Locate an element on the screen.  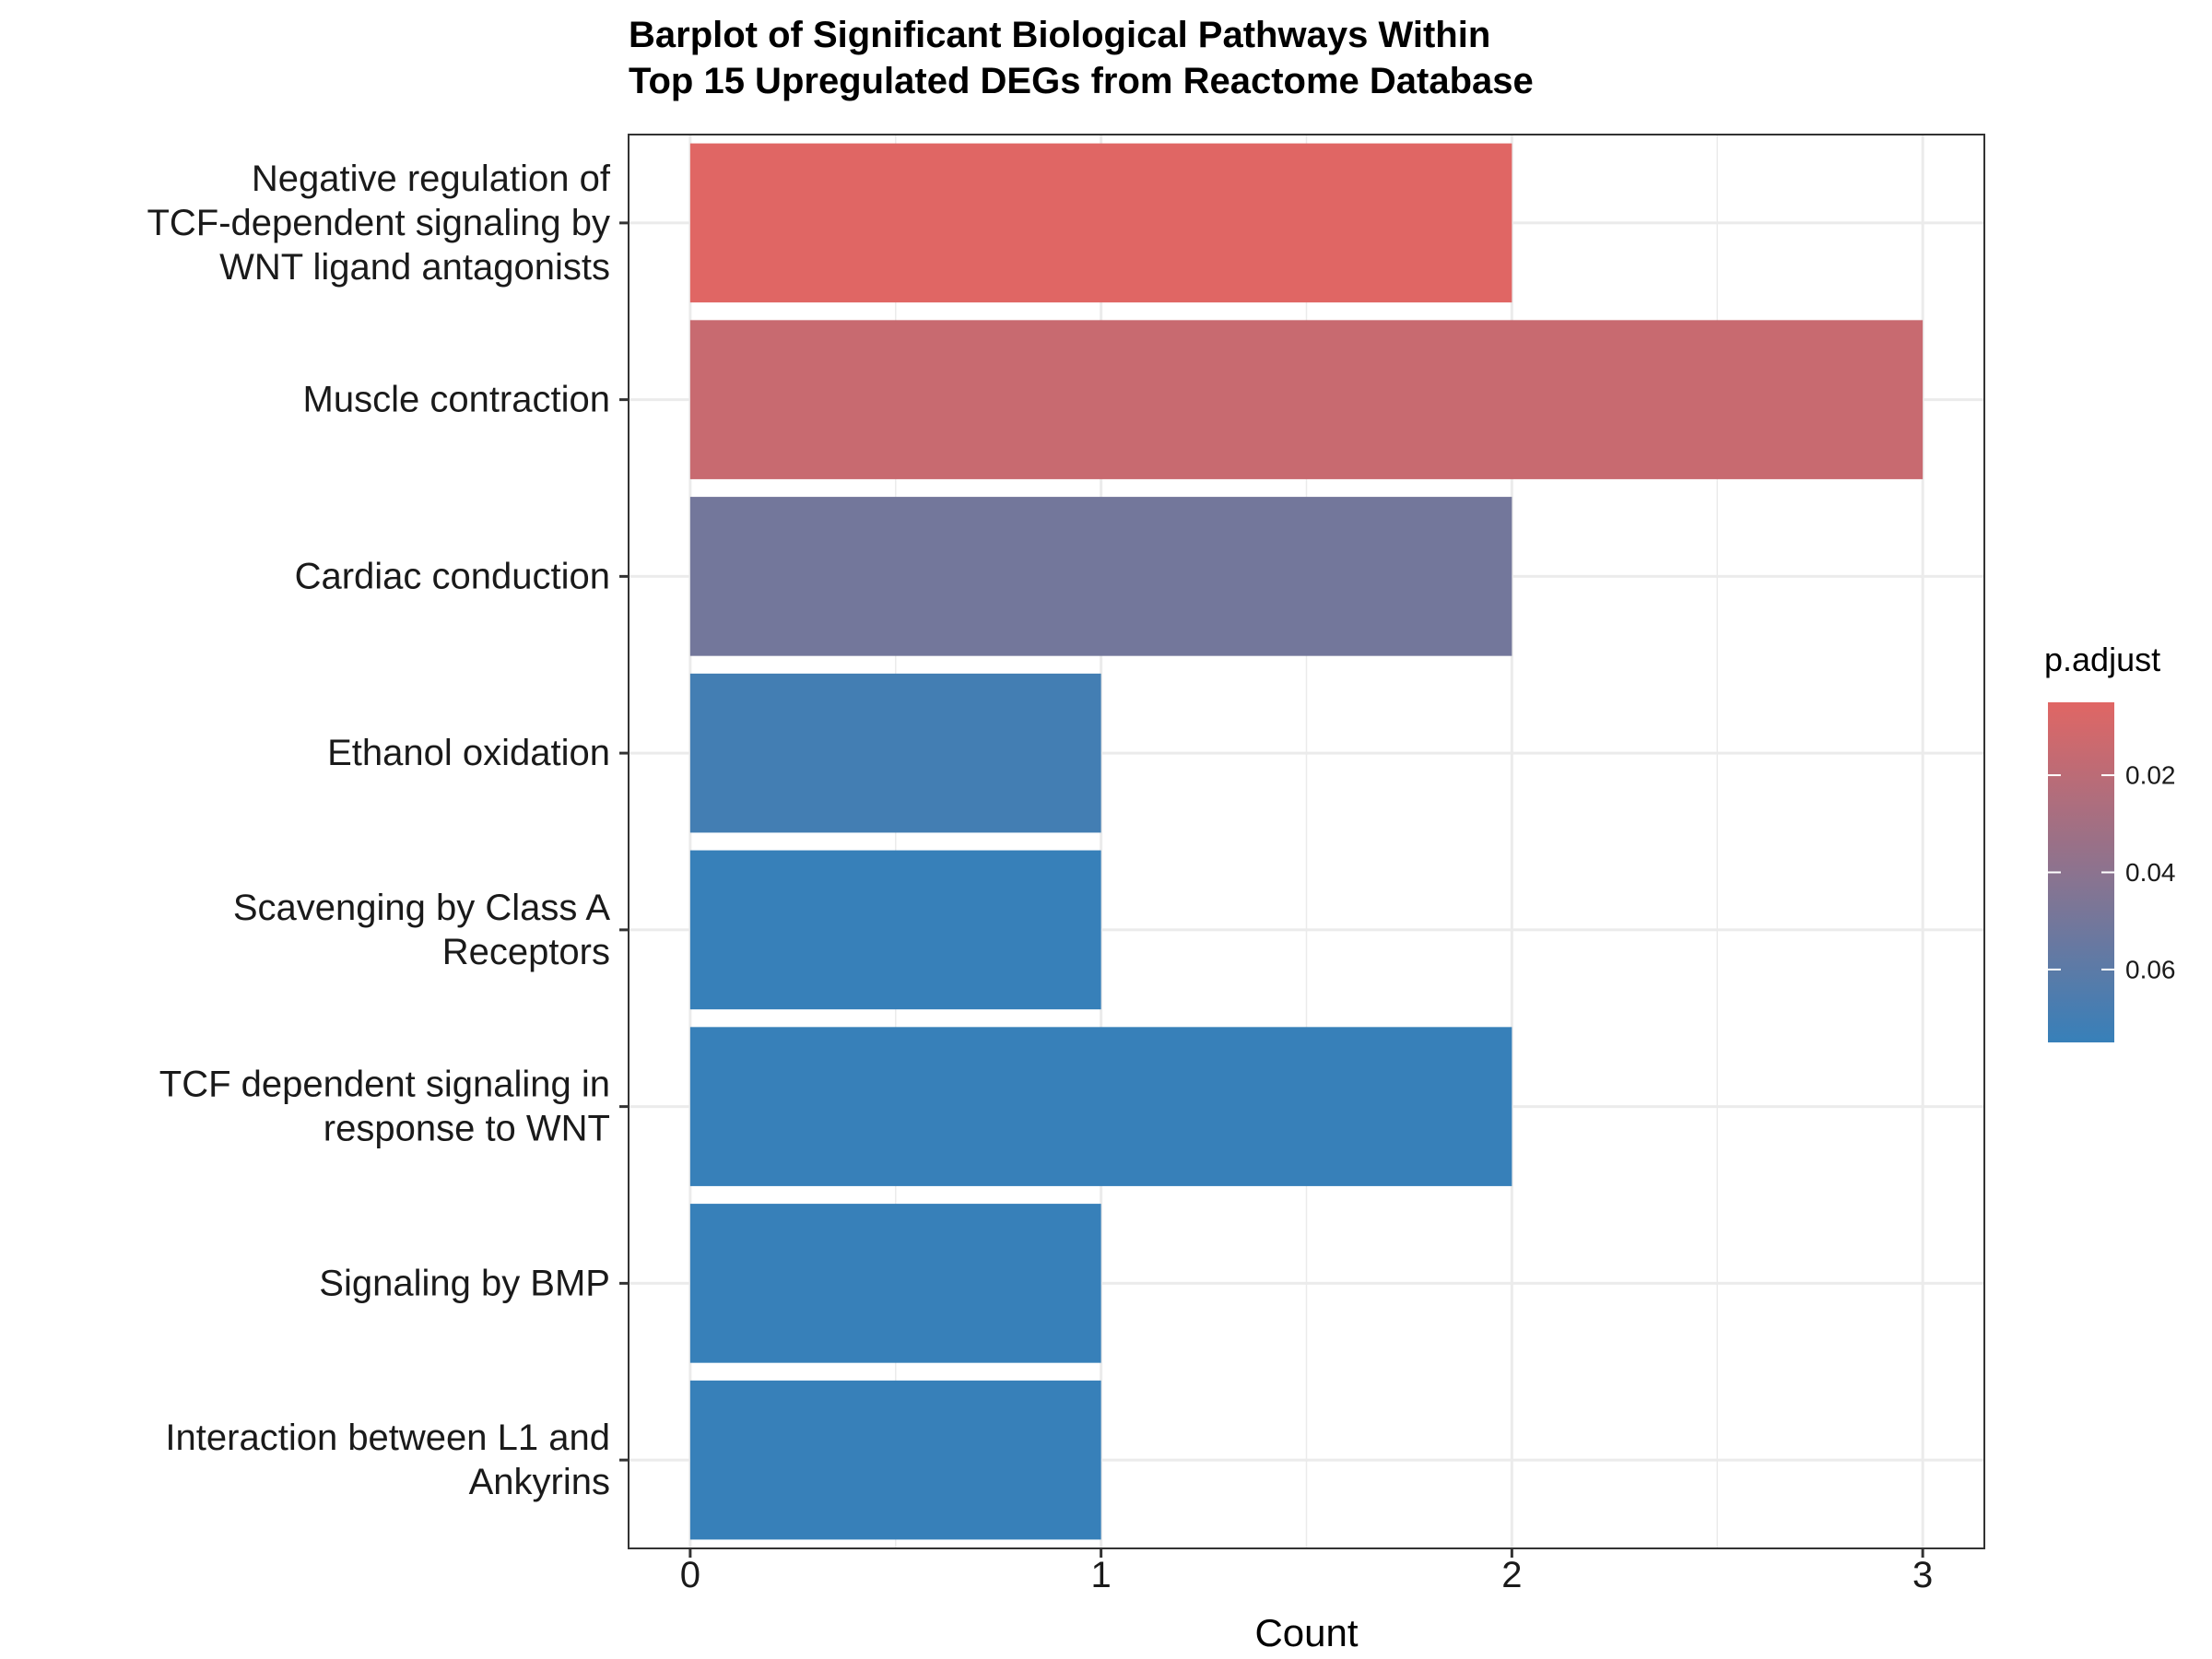
category-label: Signaling by BMP is located at coordinates (464, 1283).